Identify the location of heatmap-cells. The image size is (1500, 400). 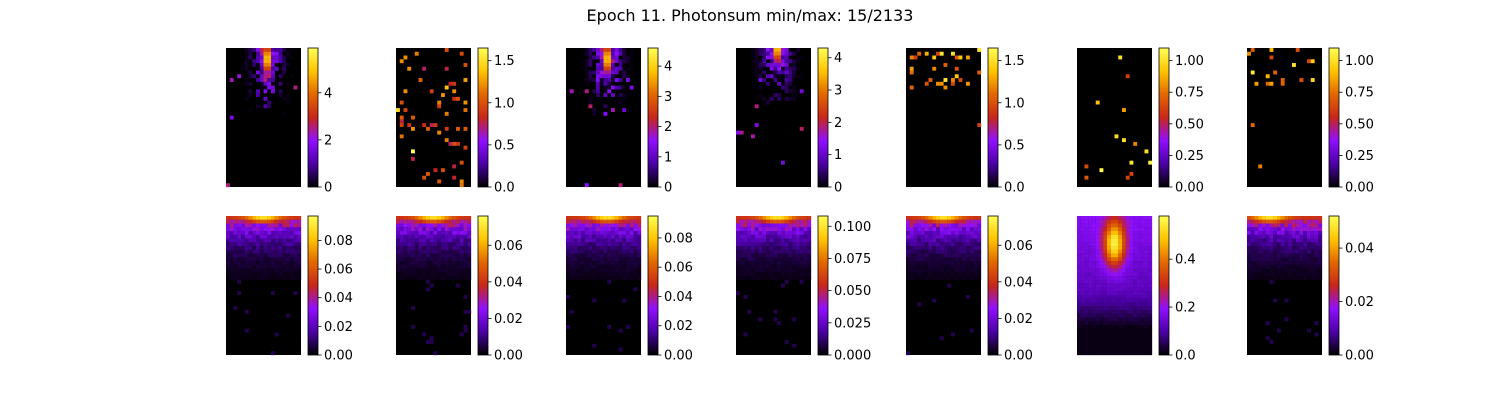
(264, 286).